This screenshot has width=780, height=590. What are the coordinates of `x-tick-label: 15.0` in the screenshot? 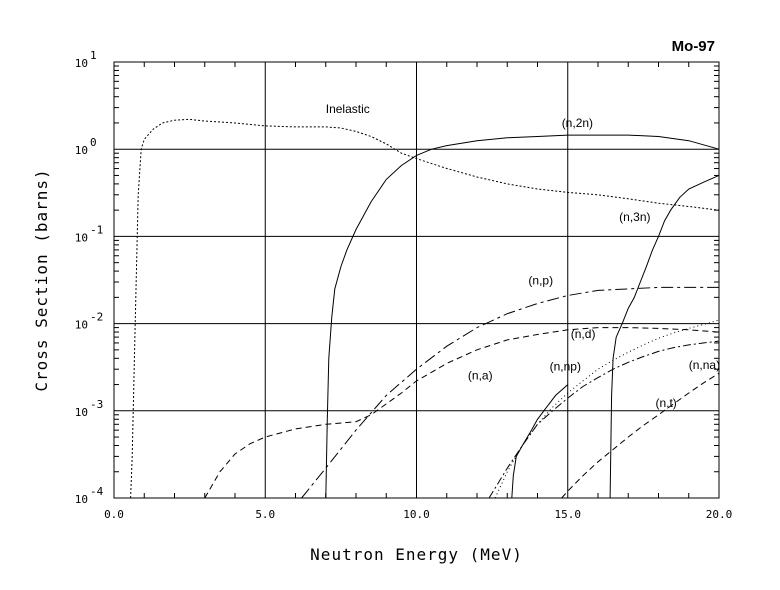 It's located at (568, 514).